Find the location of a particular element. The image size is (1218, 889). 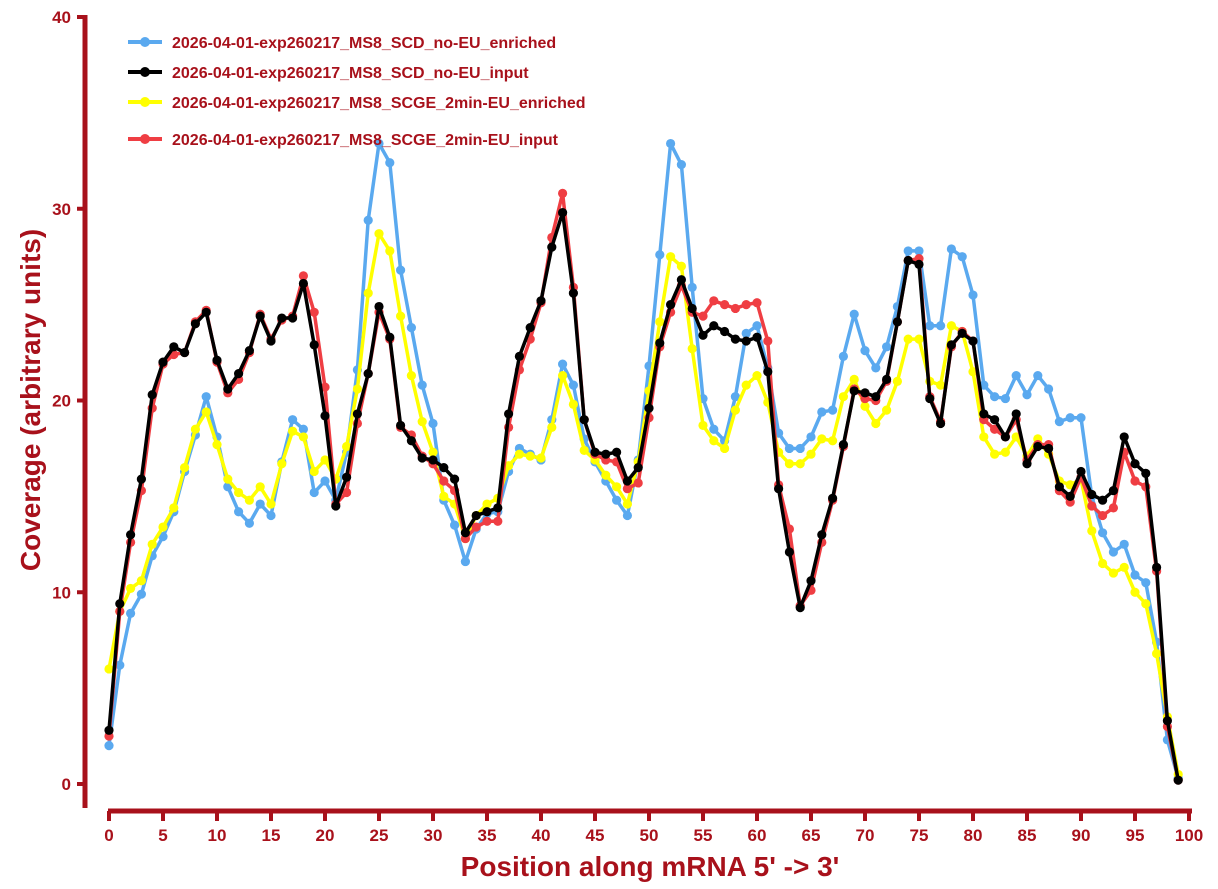

legend-item: 2026-04-01-exp260217_MS8_SCD_no-EU_input is located at coordinates (328, 73).